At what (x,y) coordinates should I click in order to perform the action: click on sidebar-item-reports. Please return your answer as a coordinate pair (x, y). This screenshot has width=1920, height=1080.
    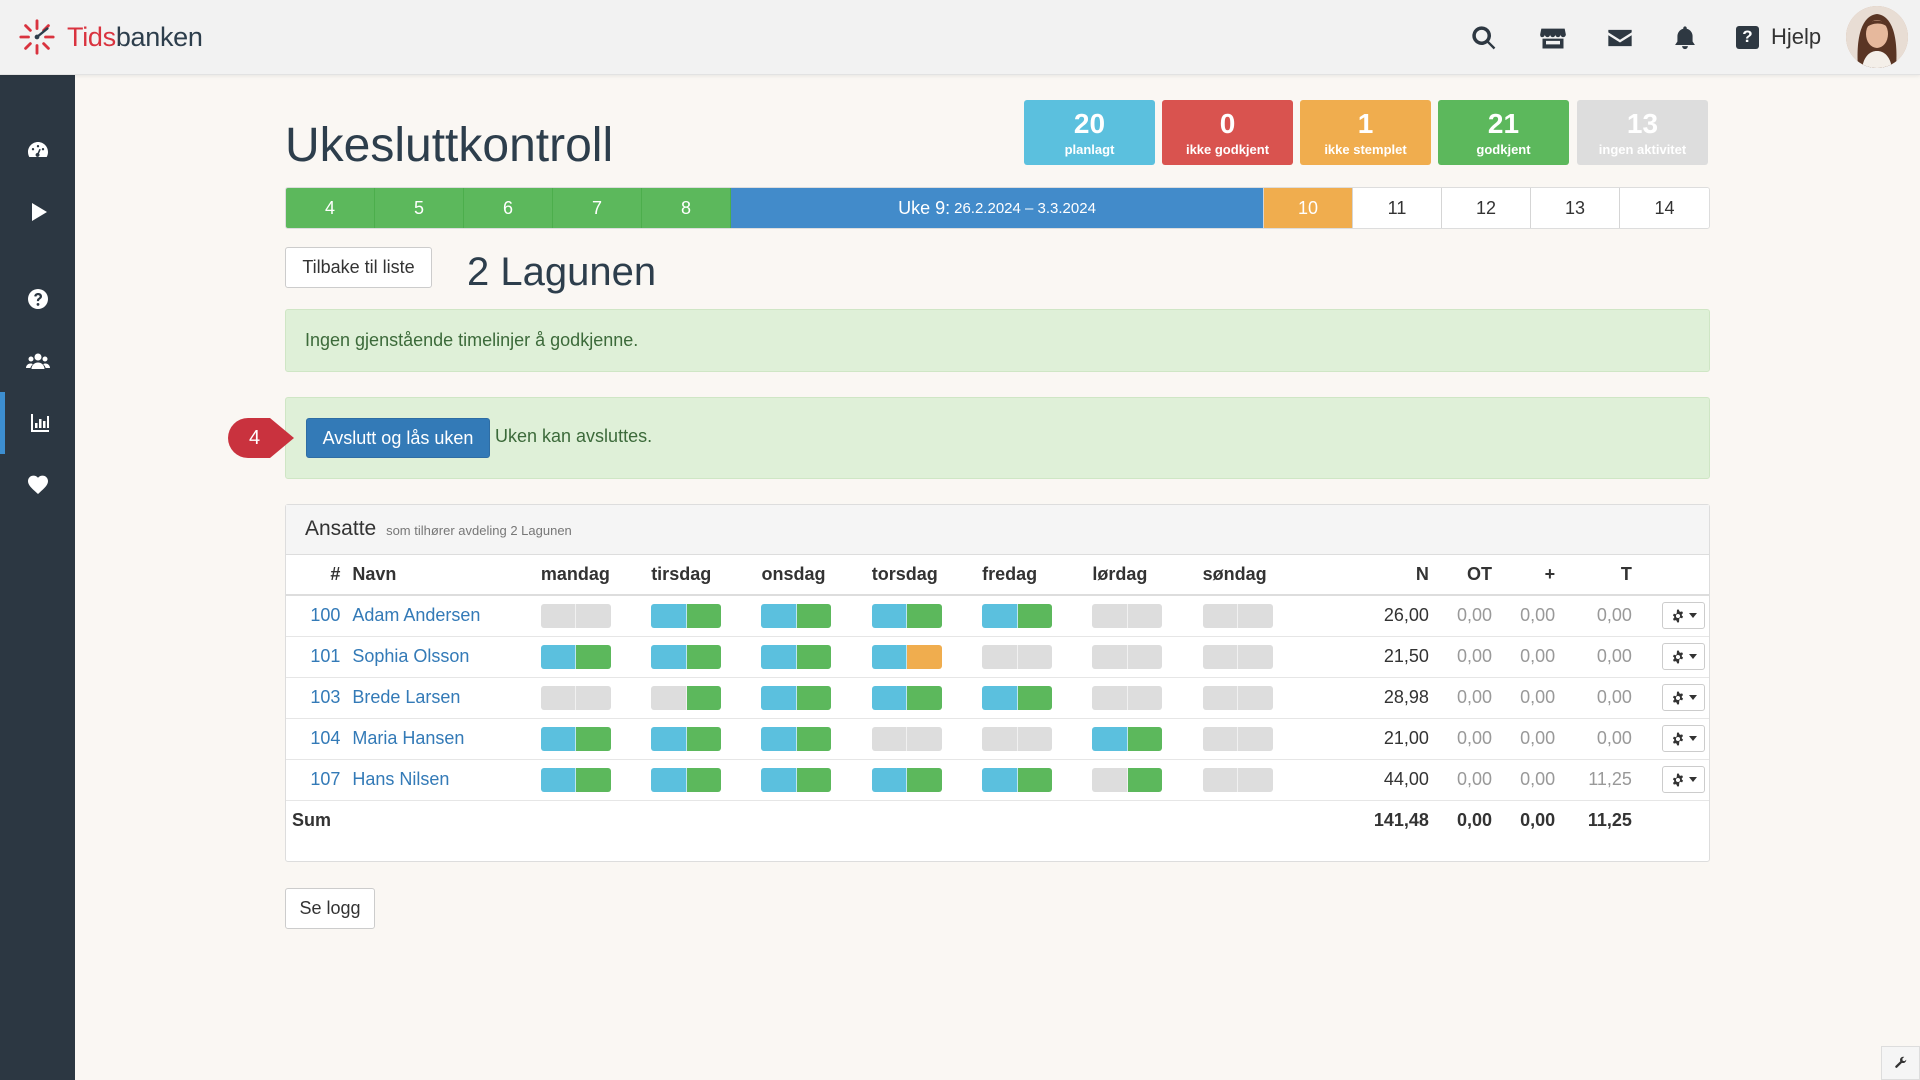
    Looking at the image, I should click on (37, 423).